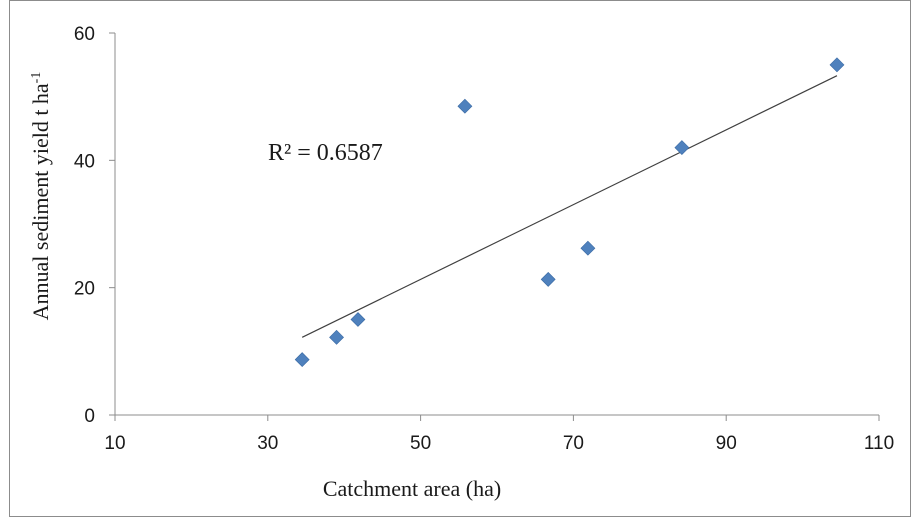  I want to click on x-tick-label: 110, so click(879, 443).